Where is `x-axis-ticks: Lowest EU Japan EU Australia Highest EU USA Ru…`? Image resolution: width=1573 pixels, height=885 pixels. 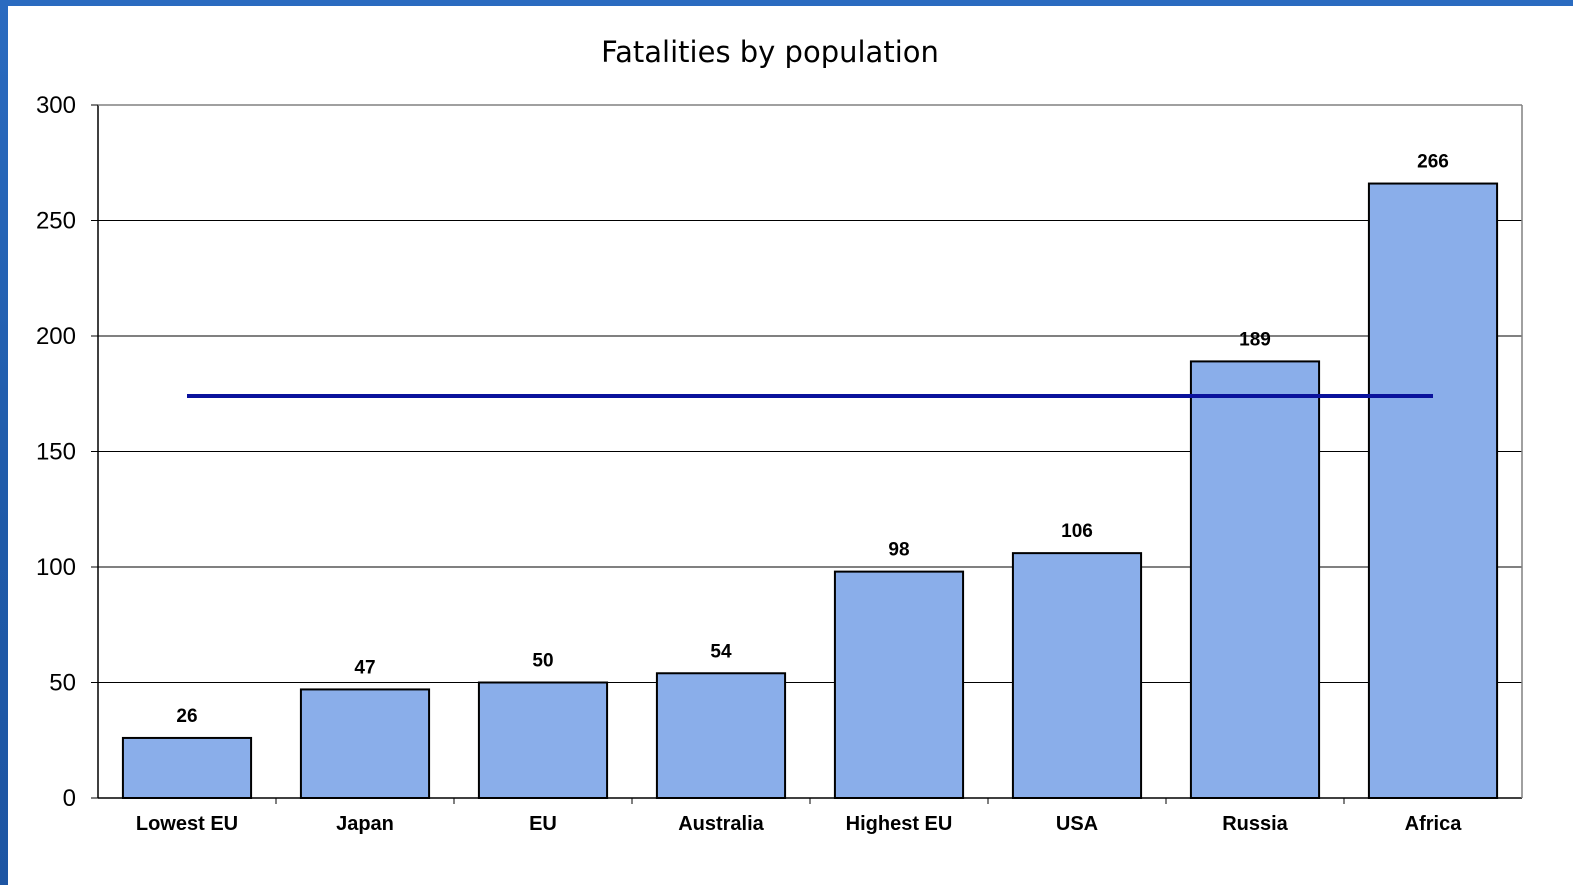
x-axis-ticks: Lowest EU Japan EU Australia Highest EU USA Ru… is located at coordinates (799, 816).